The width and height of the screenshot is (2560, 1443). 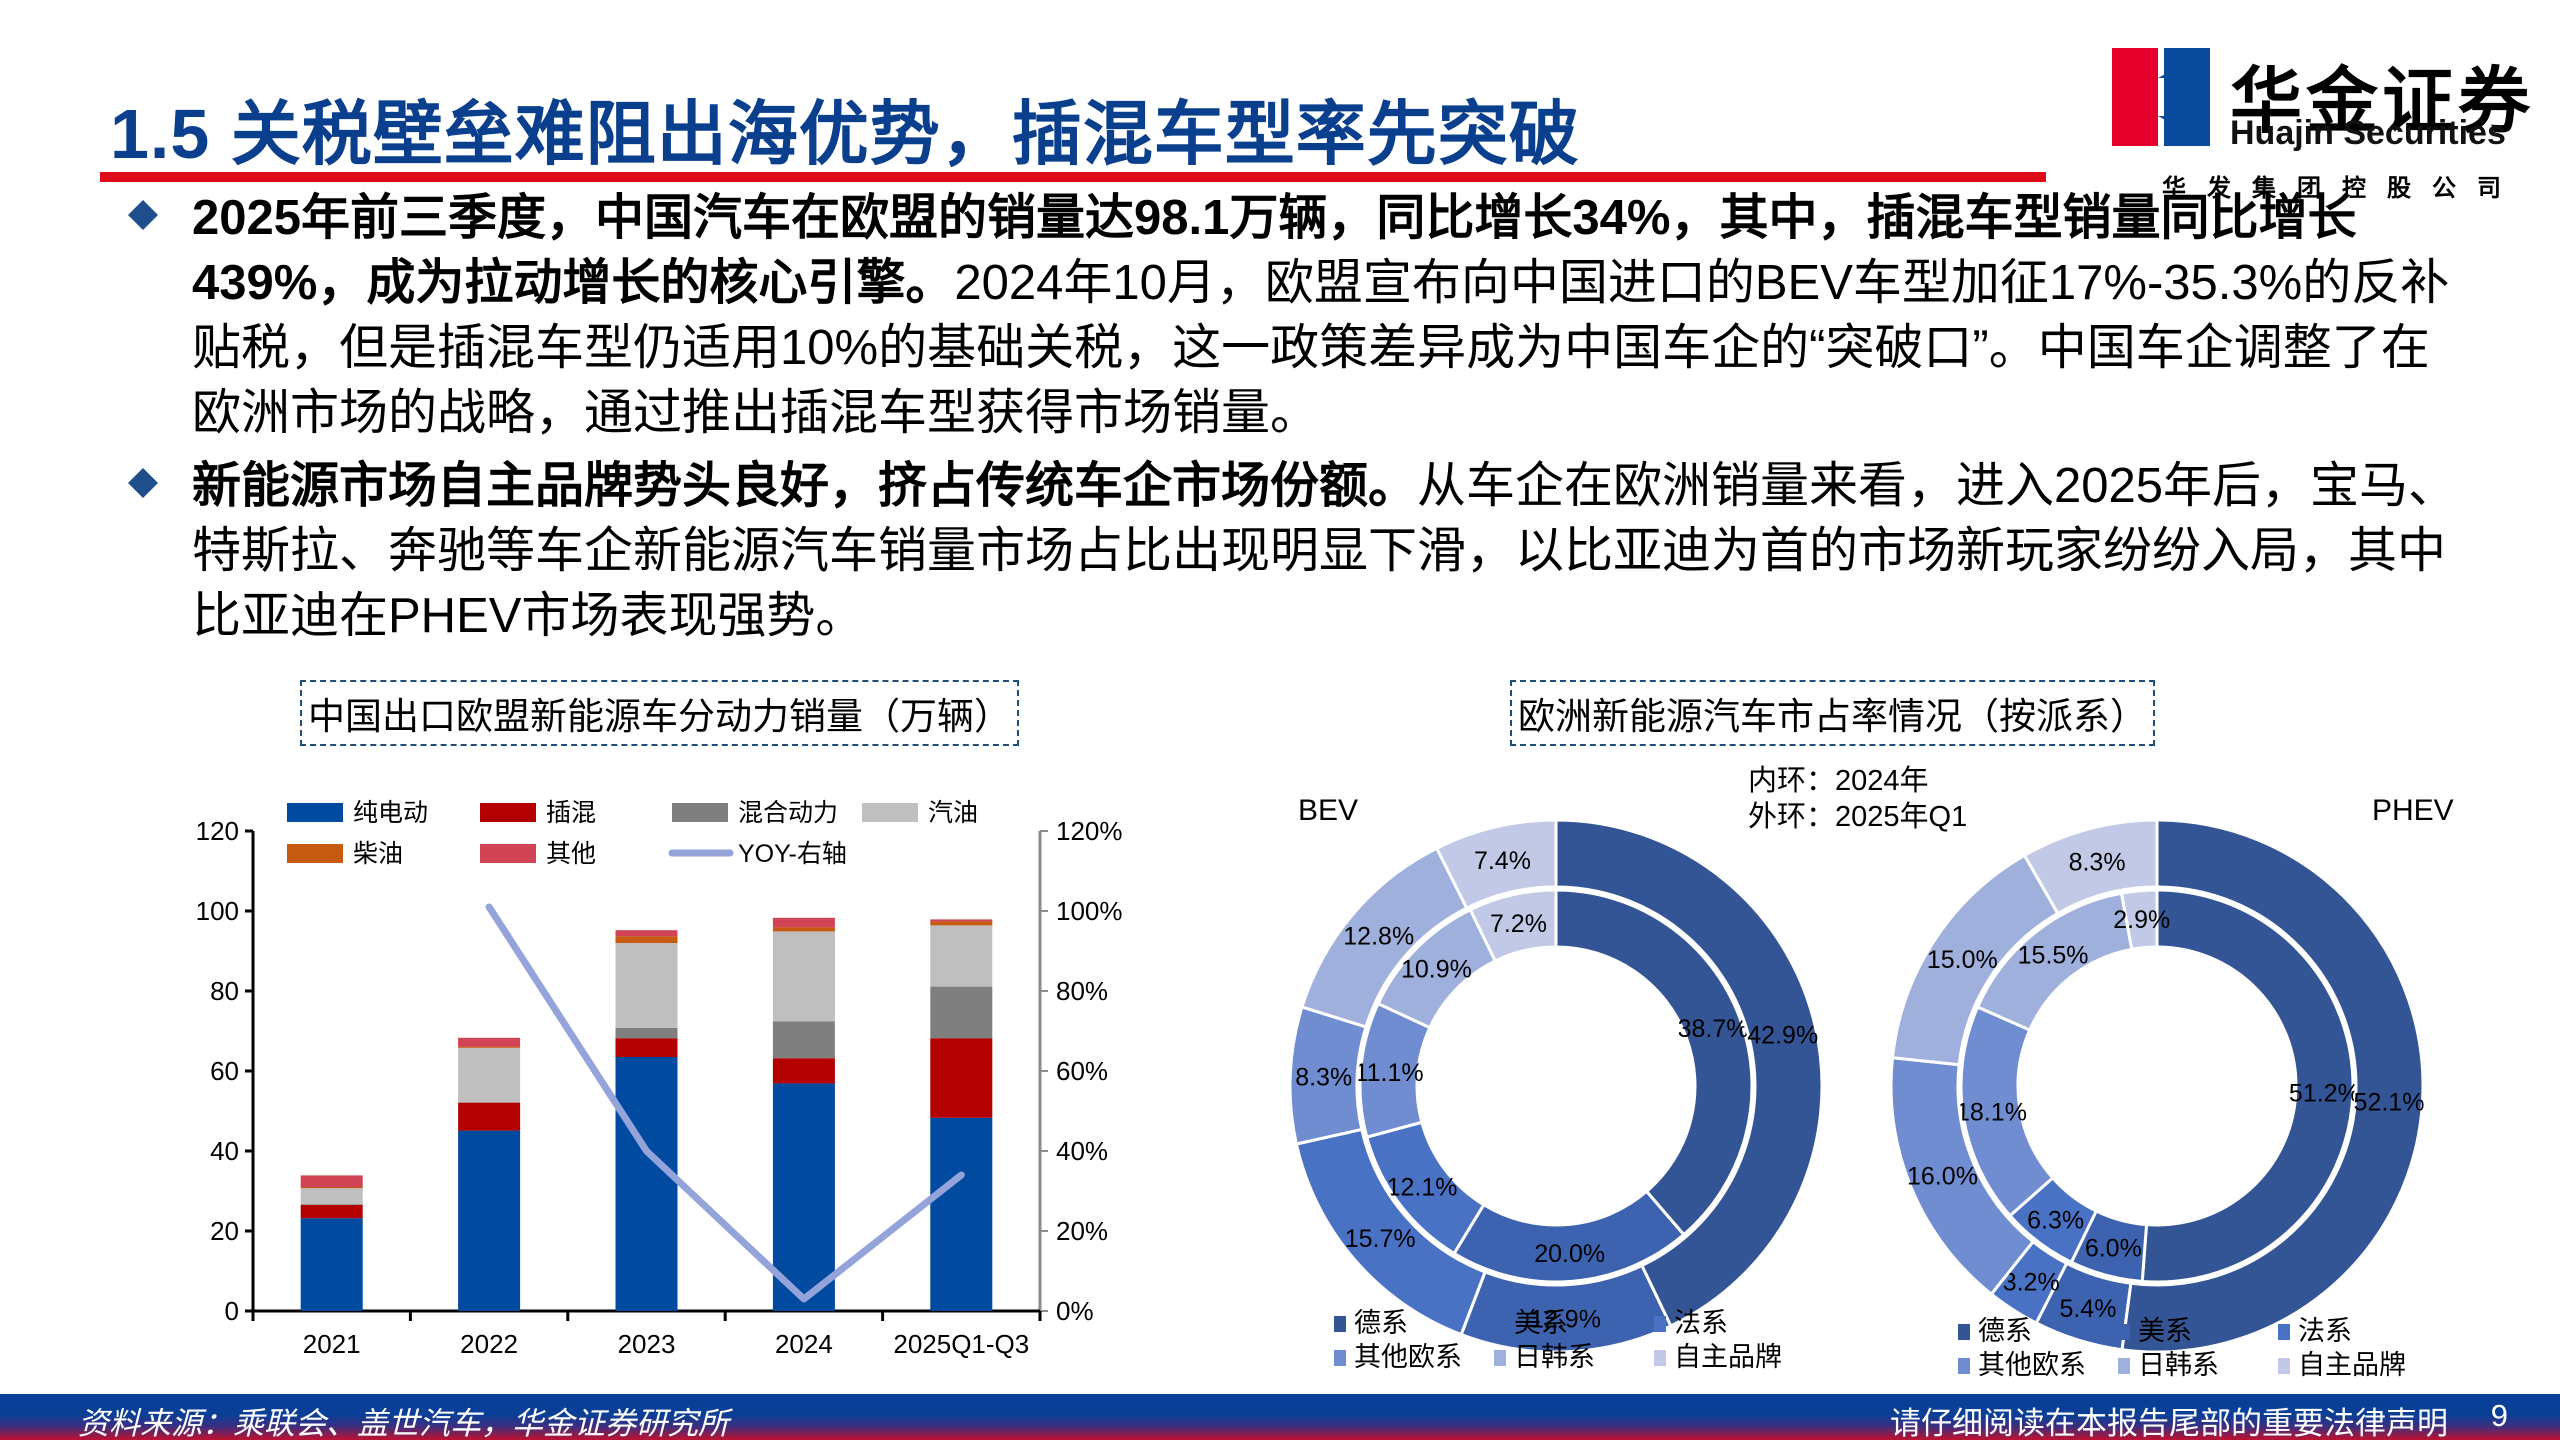 What do you see at coordinates (1713, 1029) in the screenshot?
I see `svg-text: 38.7%` at bounding box center [1713, 1029].